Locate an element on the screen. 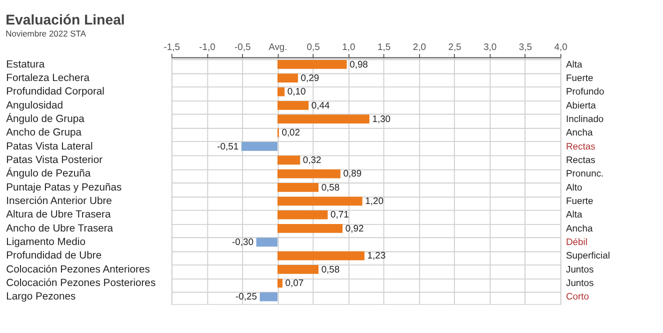 The image size is (663, 333). y-tick-label: Ancho de Ubre Trasera is located at coordinates (60, 228).